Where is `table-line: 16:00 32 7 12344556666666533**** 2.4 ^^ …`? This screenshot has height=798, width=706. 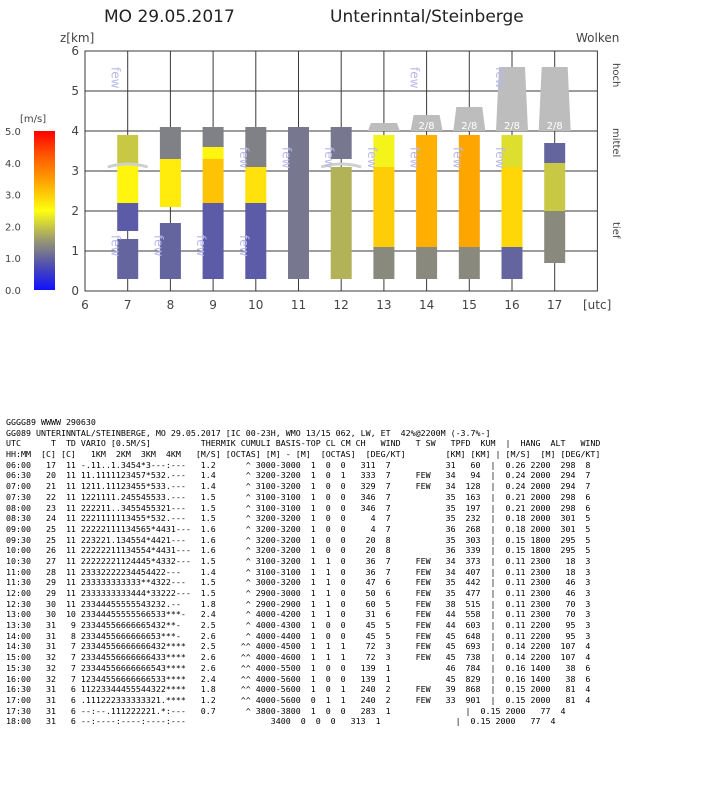 table-line: 16:00 32 7 12344556666666533**** 2.4 ^^ … is located at coordinates (298, 678).